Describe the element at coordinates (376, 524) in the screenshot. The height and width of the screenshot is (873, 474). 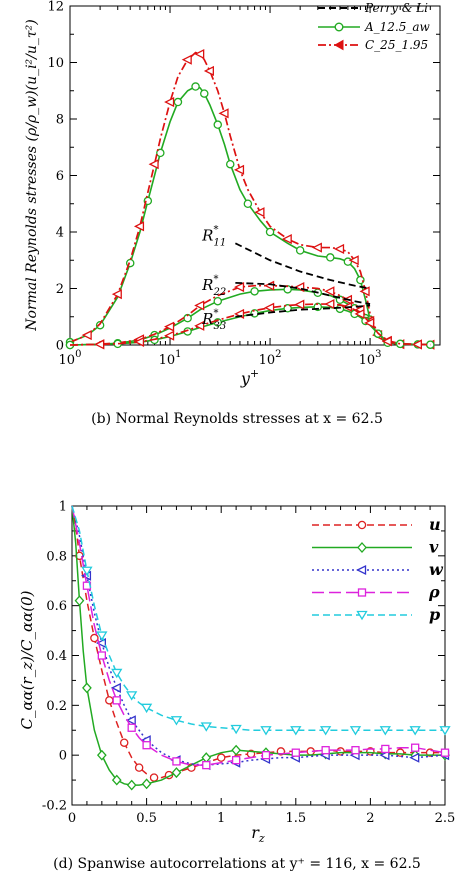
I see `legend-item: u` at that location.